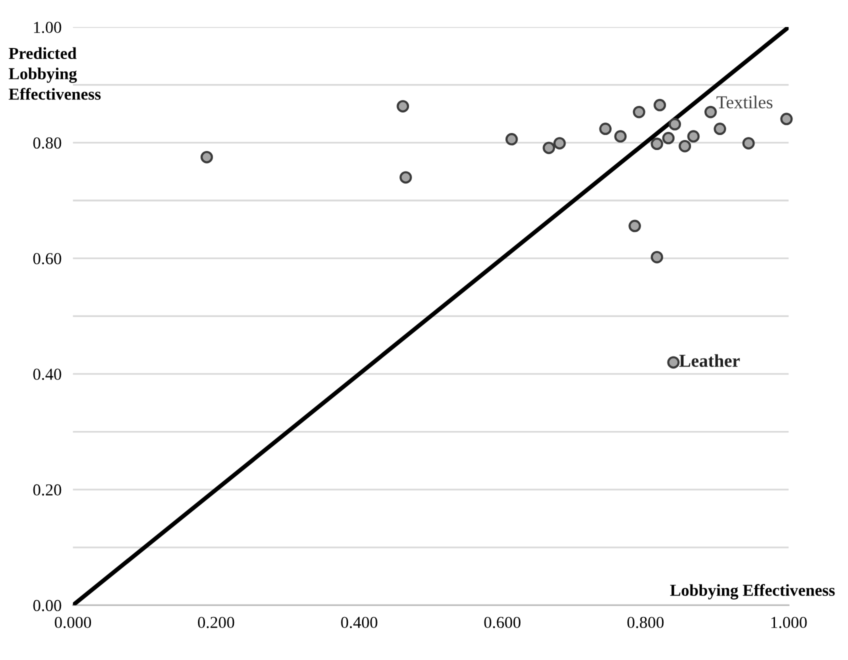  Describe the element at coordinates (645, 622) in the screenshot. I see `x-tick-label: 0.800` at that location.